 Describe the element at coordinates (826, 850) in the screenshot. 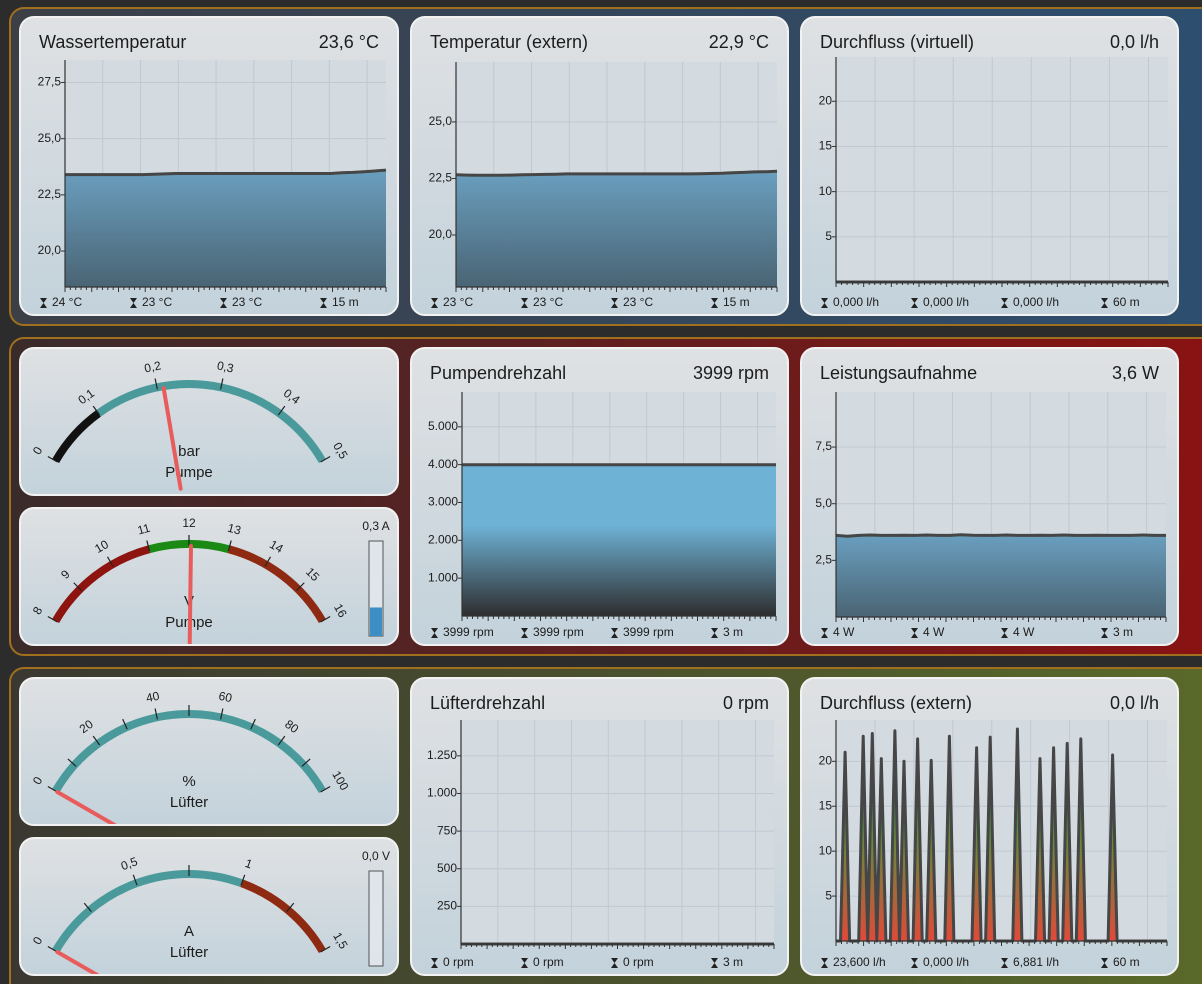

I see `y-tick-label: 10` at that location.